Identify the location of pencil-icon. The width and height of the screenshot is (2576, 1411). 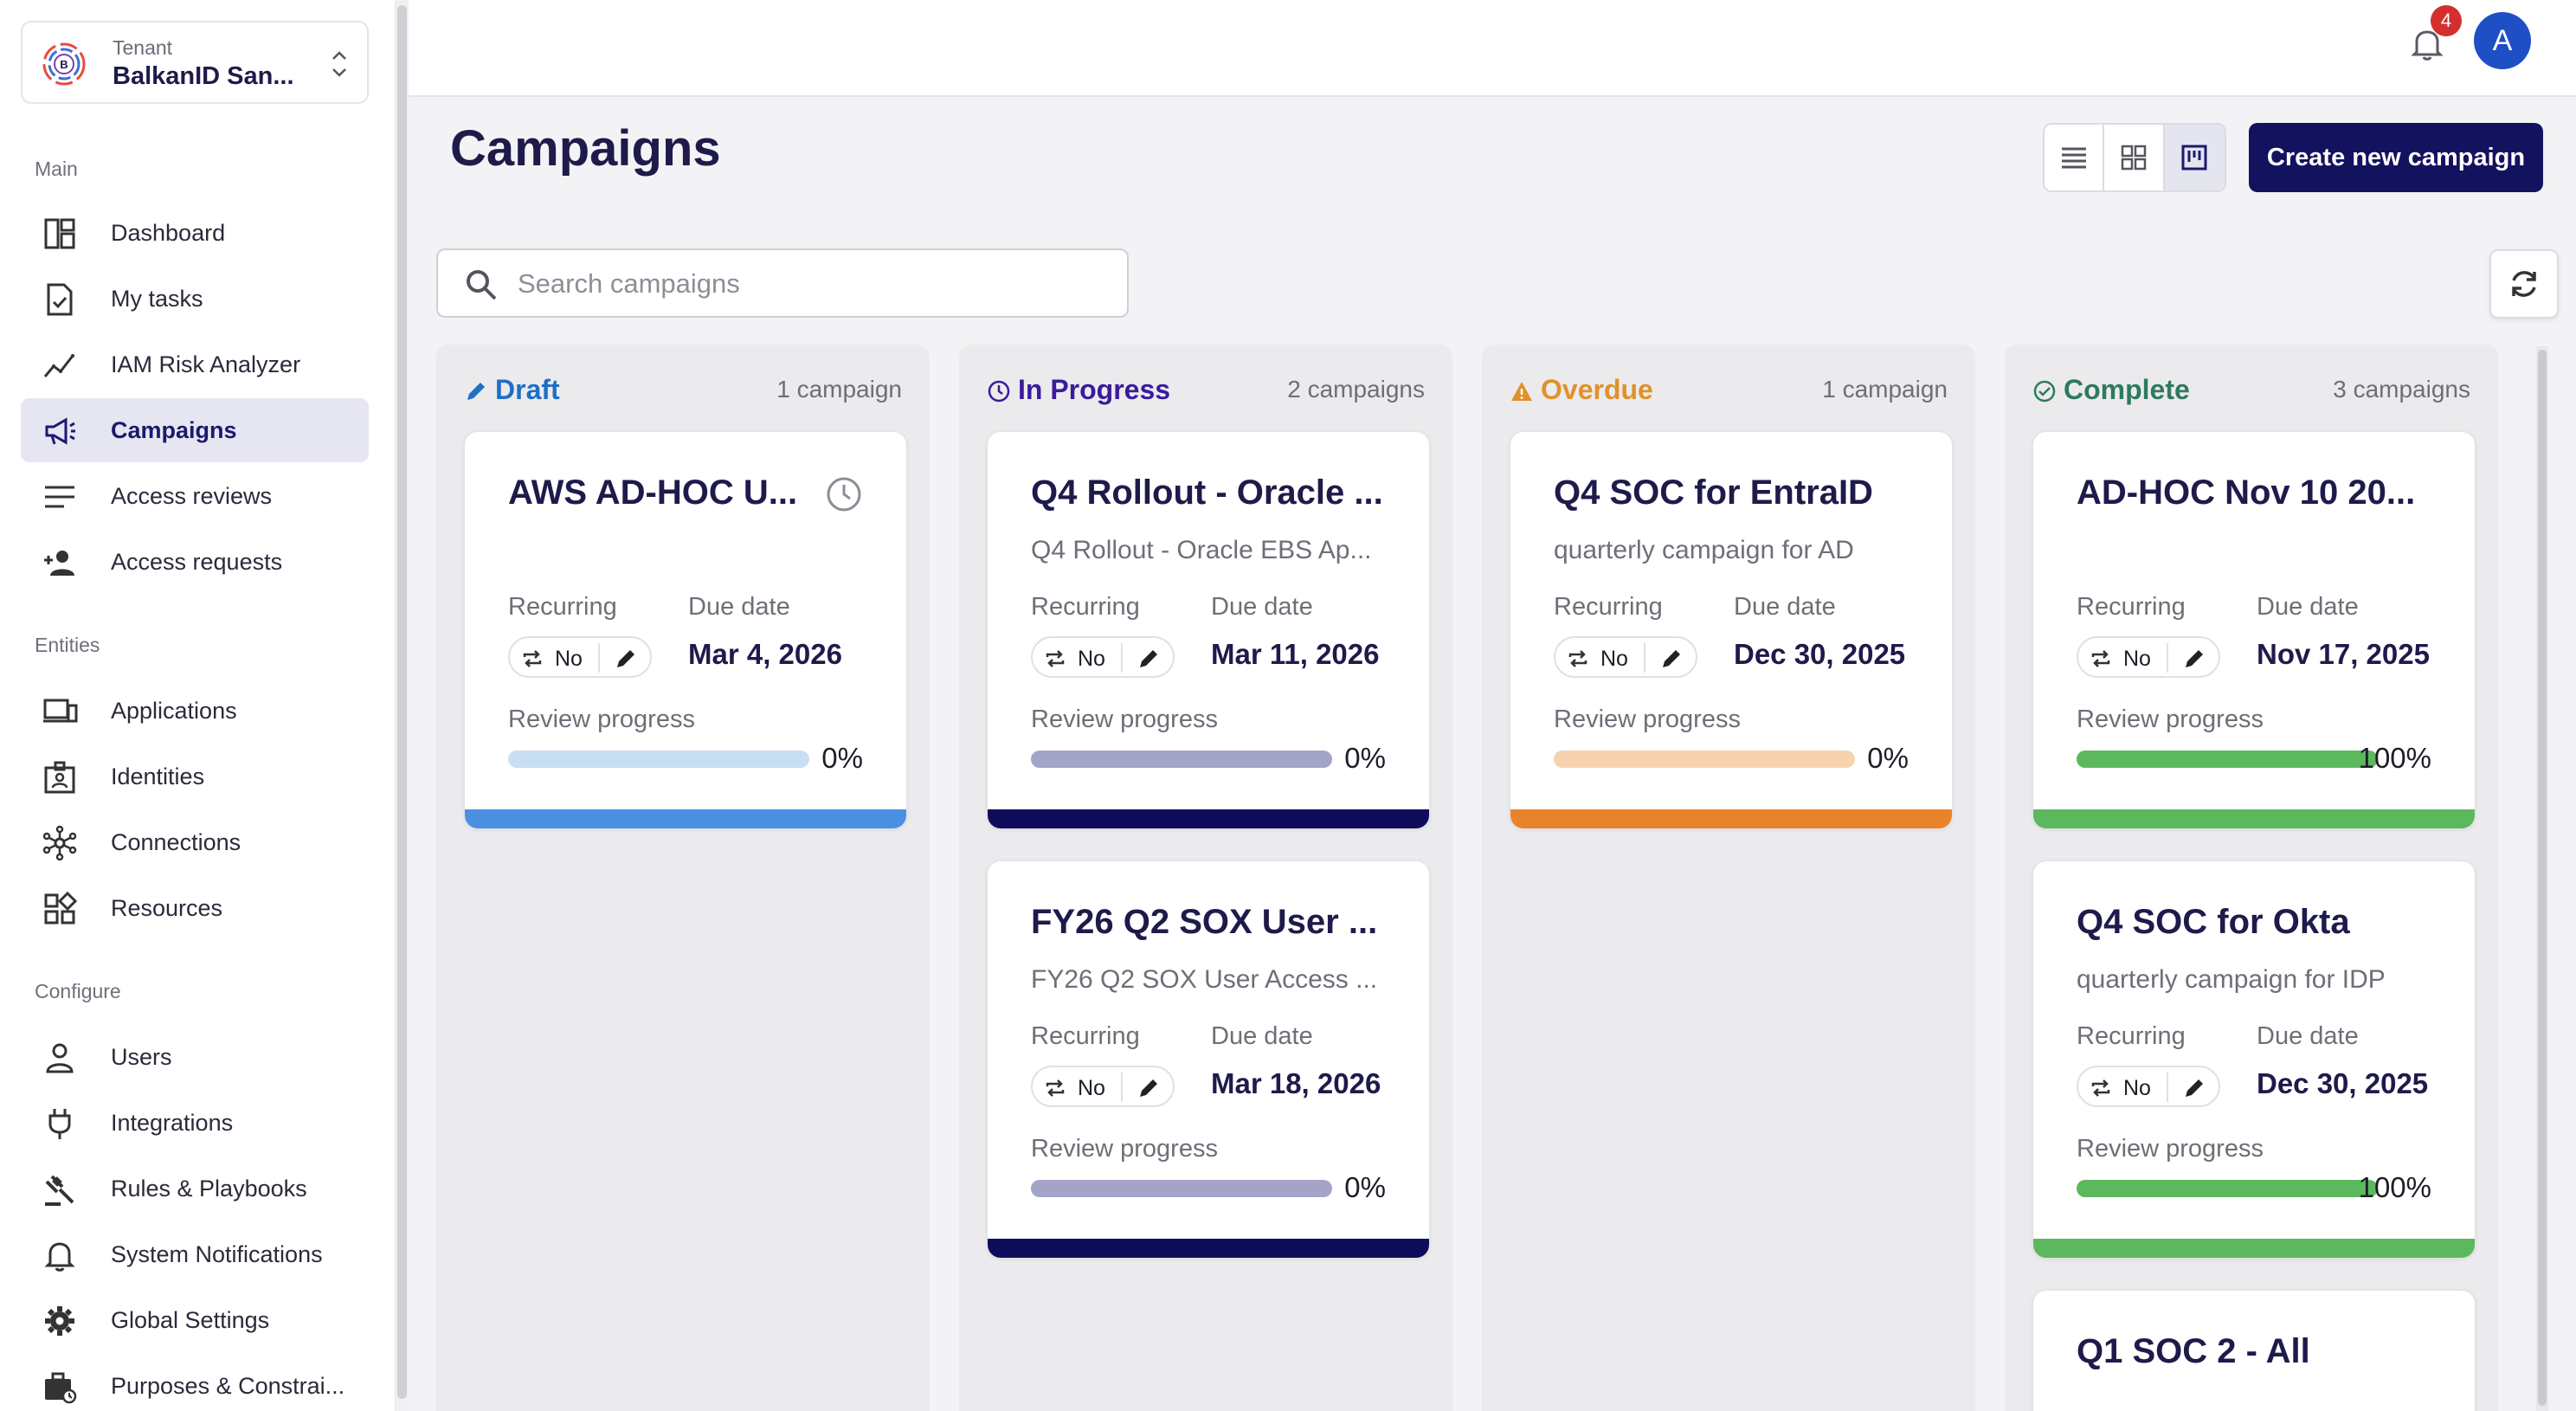
(476, 391).